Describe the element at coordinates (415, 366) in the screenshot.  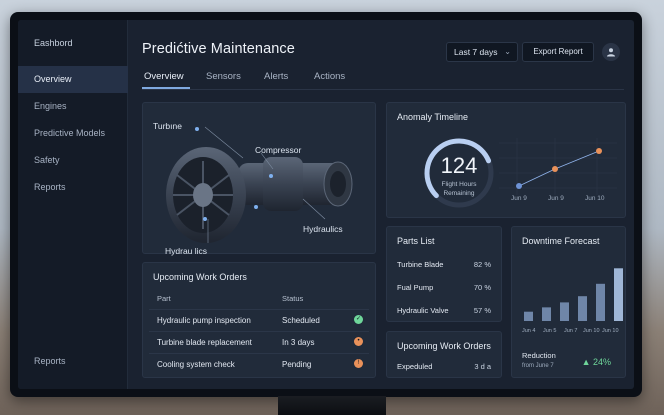
I see `work-orders-mini-label: Expeduled` at that location.